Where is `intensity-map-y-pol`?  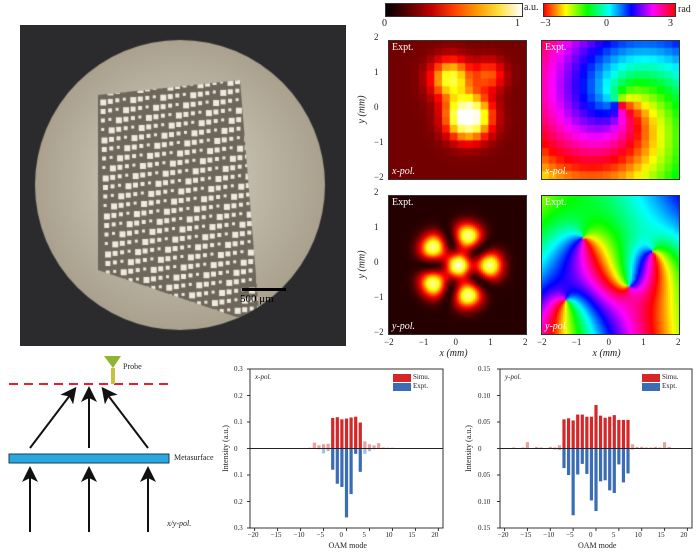
intensity-map-y-pol is located at coordinates (457, 265).